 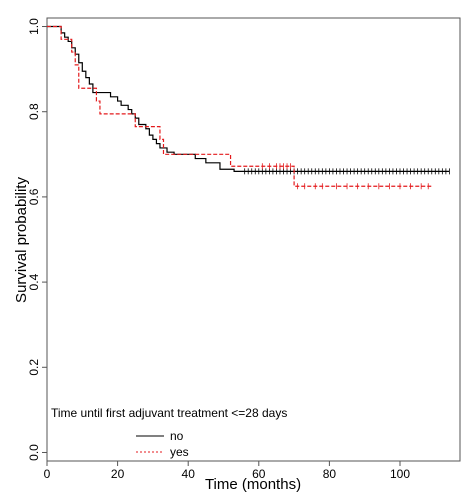 What do you see at coordinates (34, 281) in the screenshot?
I see `y-tick-label-0.4: 0.4` at bounding box center [34, 281].